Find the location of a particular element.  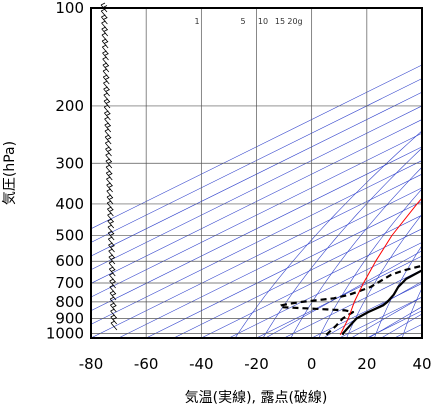

x-tick-labels: -80 -60 -40 -20 0 20 40 is located at coordinates (255, 364).